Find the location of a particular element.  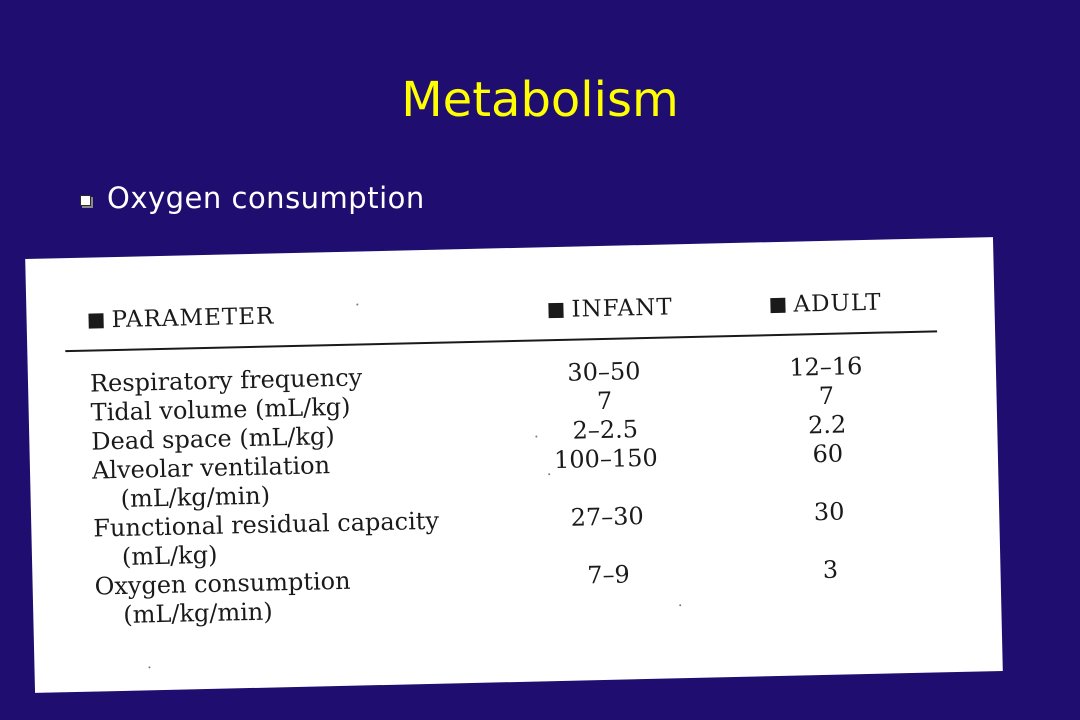

row-adult-value: 12–16 is located at coordinates (825, 367).